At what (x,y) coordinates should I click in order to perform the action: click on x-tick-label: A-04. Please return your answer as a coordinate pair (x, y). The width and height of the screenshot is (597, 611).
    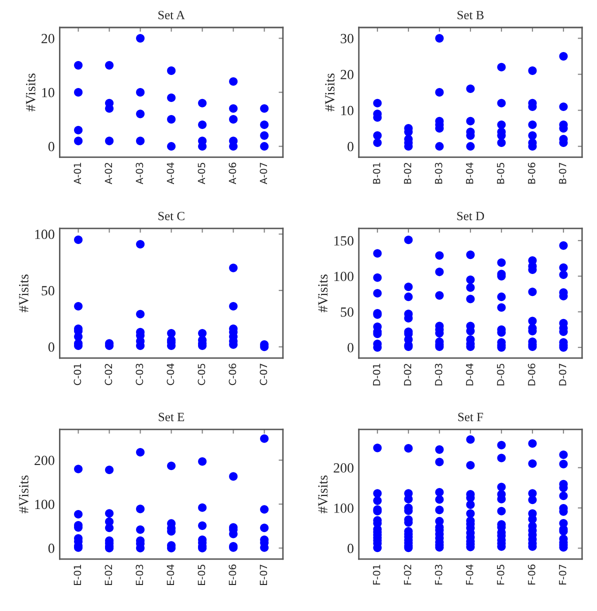
    Looking at the image, I should click on (170, 173).